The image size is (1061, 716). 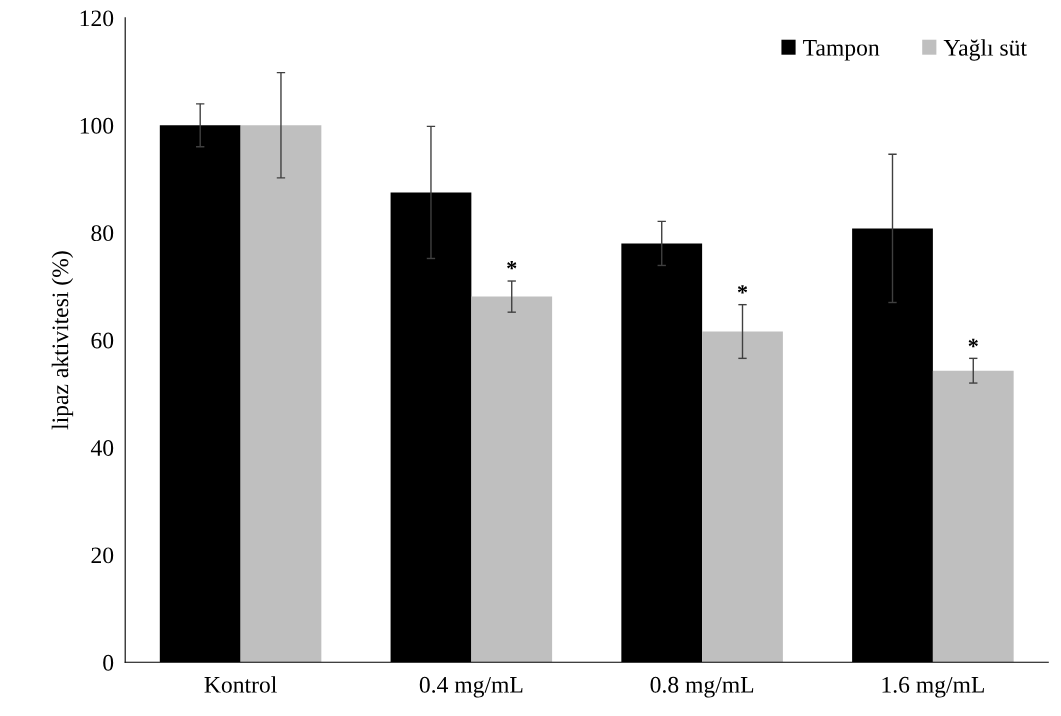 What do you see at coordinates (102, 340) in the screenshot?
I see `y-tick-label: 60` at bounding box center [102, 340].